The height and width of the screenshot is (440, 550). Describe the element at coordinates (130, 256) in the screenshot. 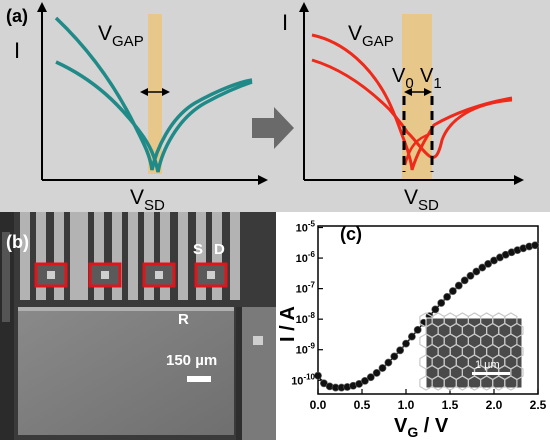

I see `electrode-fingers` at that location.